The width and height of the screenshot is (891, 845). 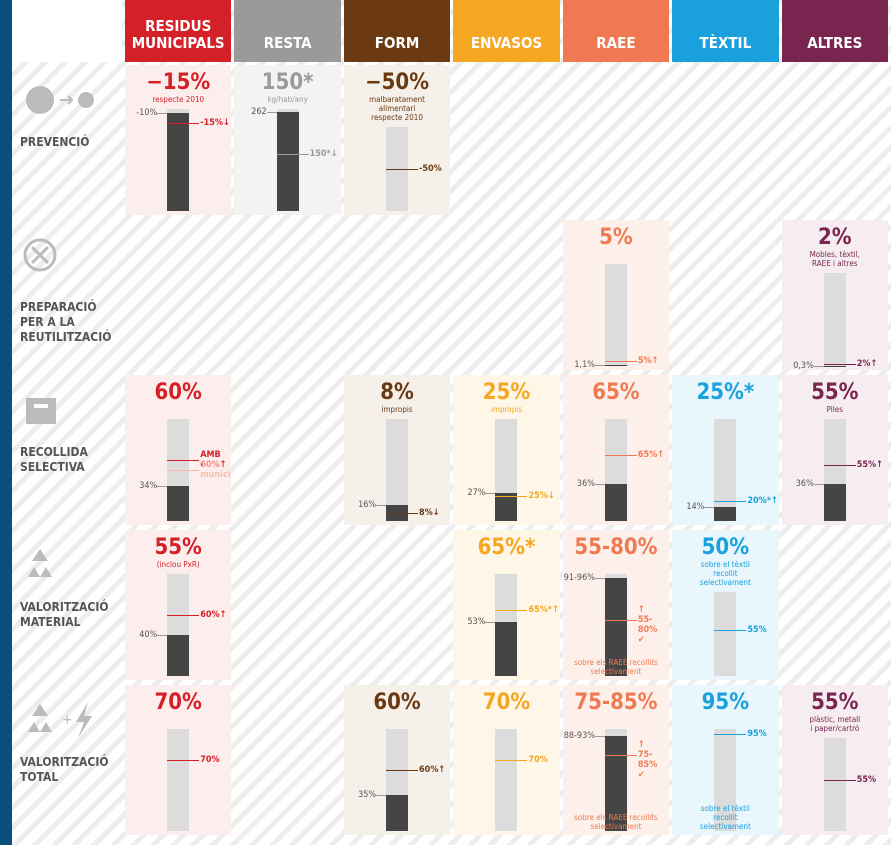 What do you see at coordinates (178, 605) in the screenshot?
I see `cell: 55% (inclou PxR) 40% 60%↑` at bounding box center [178, 605].